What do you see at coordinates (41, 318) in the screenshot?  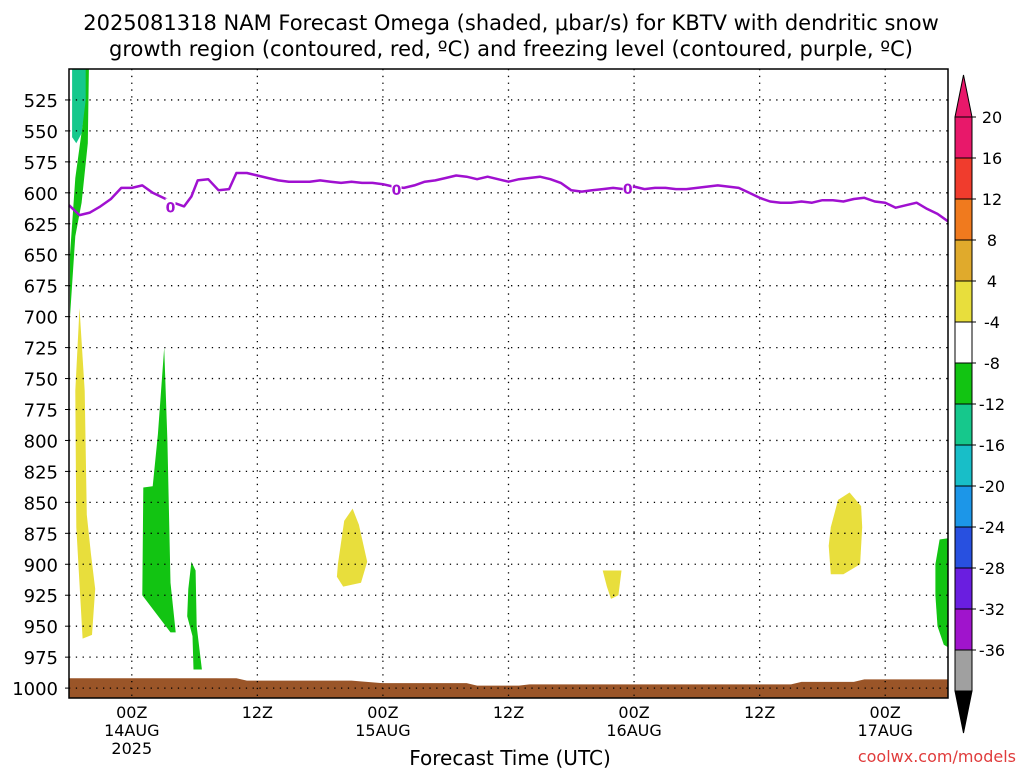 I see `y-tick-label: 700` at bounding box center [41, 318].